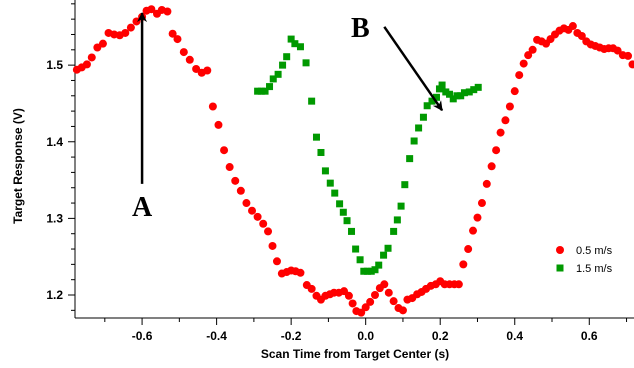 The height and width of the screenshot is (368, 634). Describe the element at coordinates (413, 69) in the screenshot. I see `annotation-arrow-b` at that location.